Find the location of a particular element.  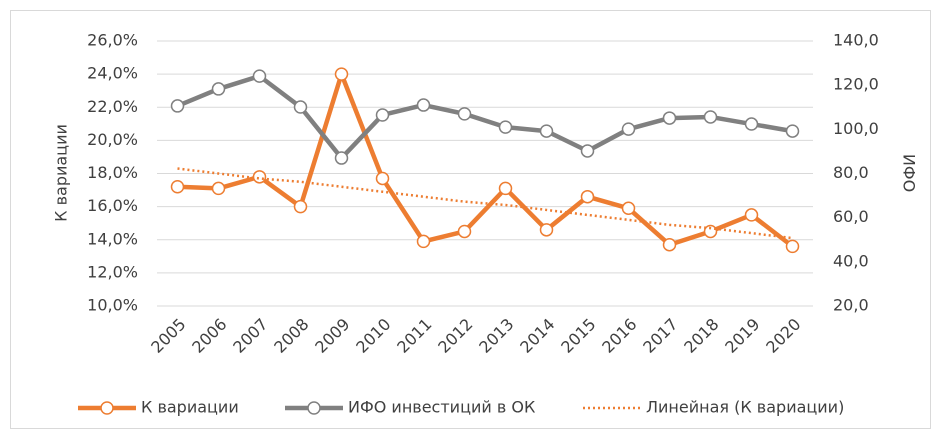

y-tick-label: 14,0% is located at coordinates (112, 238).